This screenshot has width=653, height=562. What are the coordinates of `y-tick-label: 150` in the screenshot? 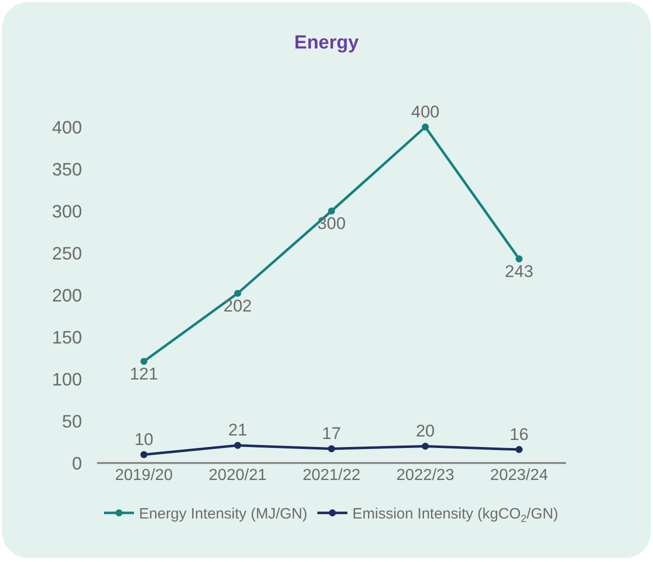 It's located at (67, 337).